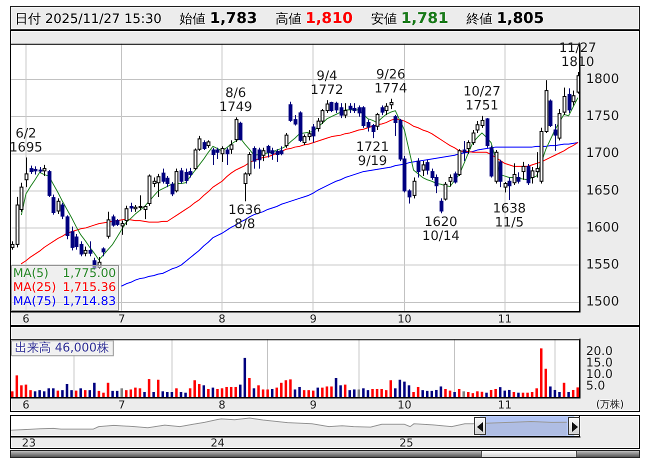 This screenshot has height=470, width=653. I want to click on y-tick-label: 1700, so click(603, 154).